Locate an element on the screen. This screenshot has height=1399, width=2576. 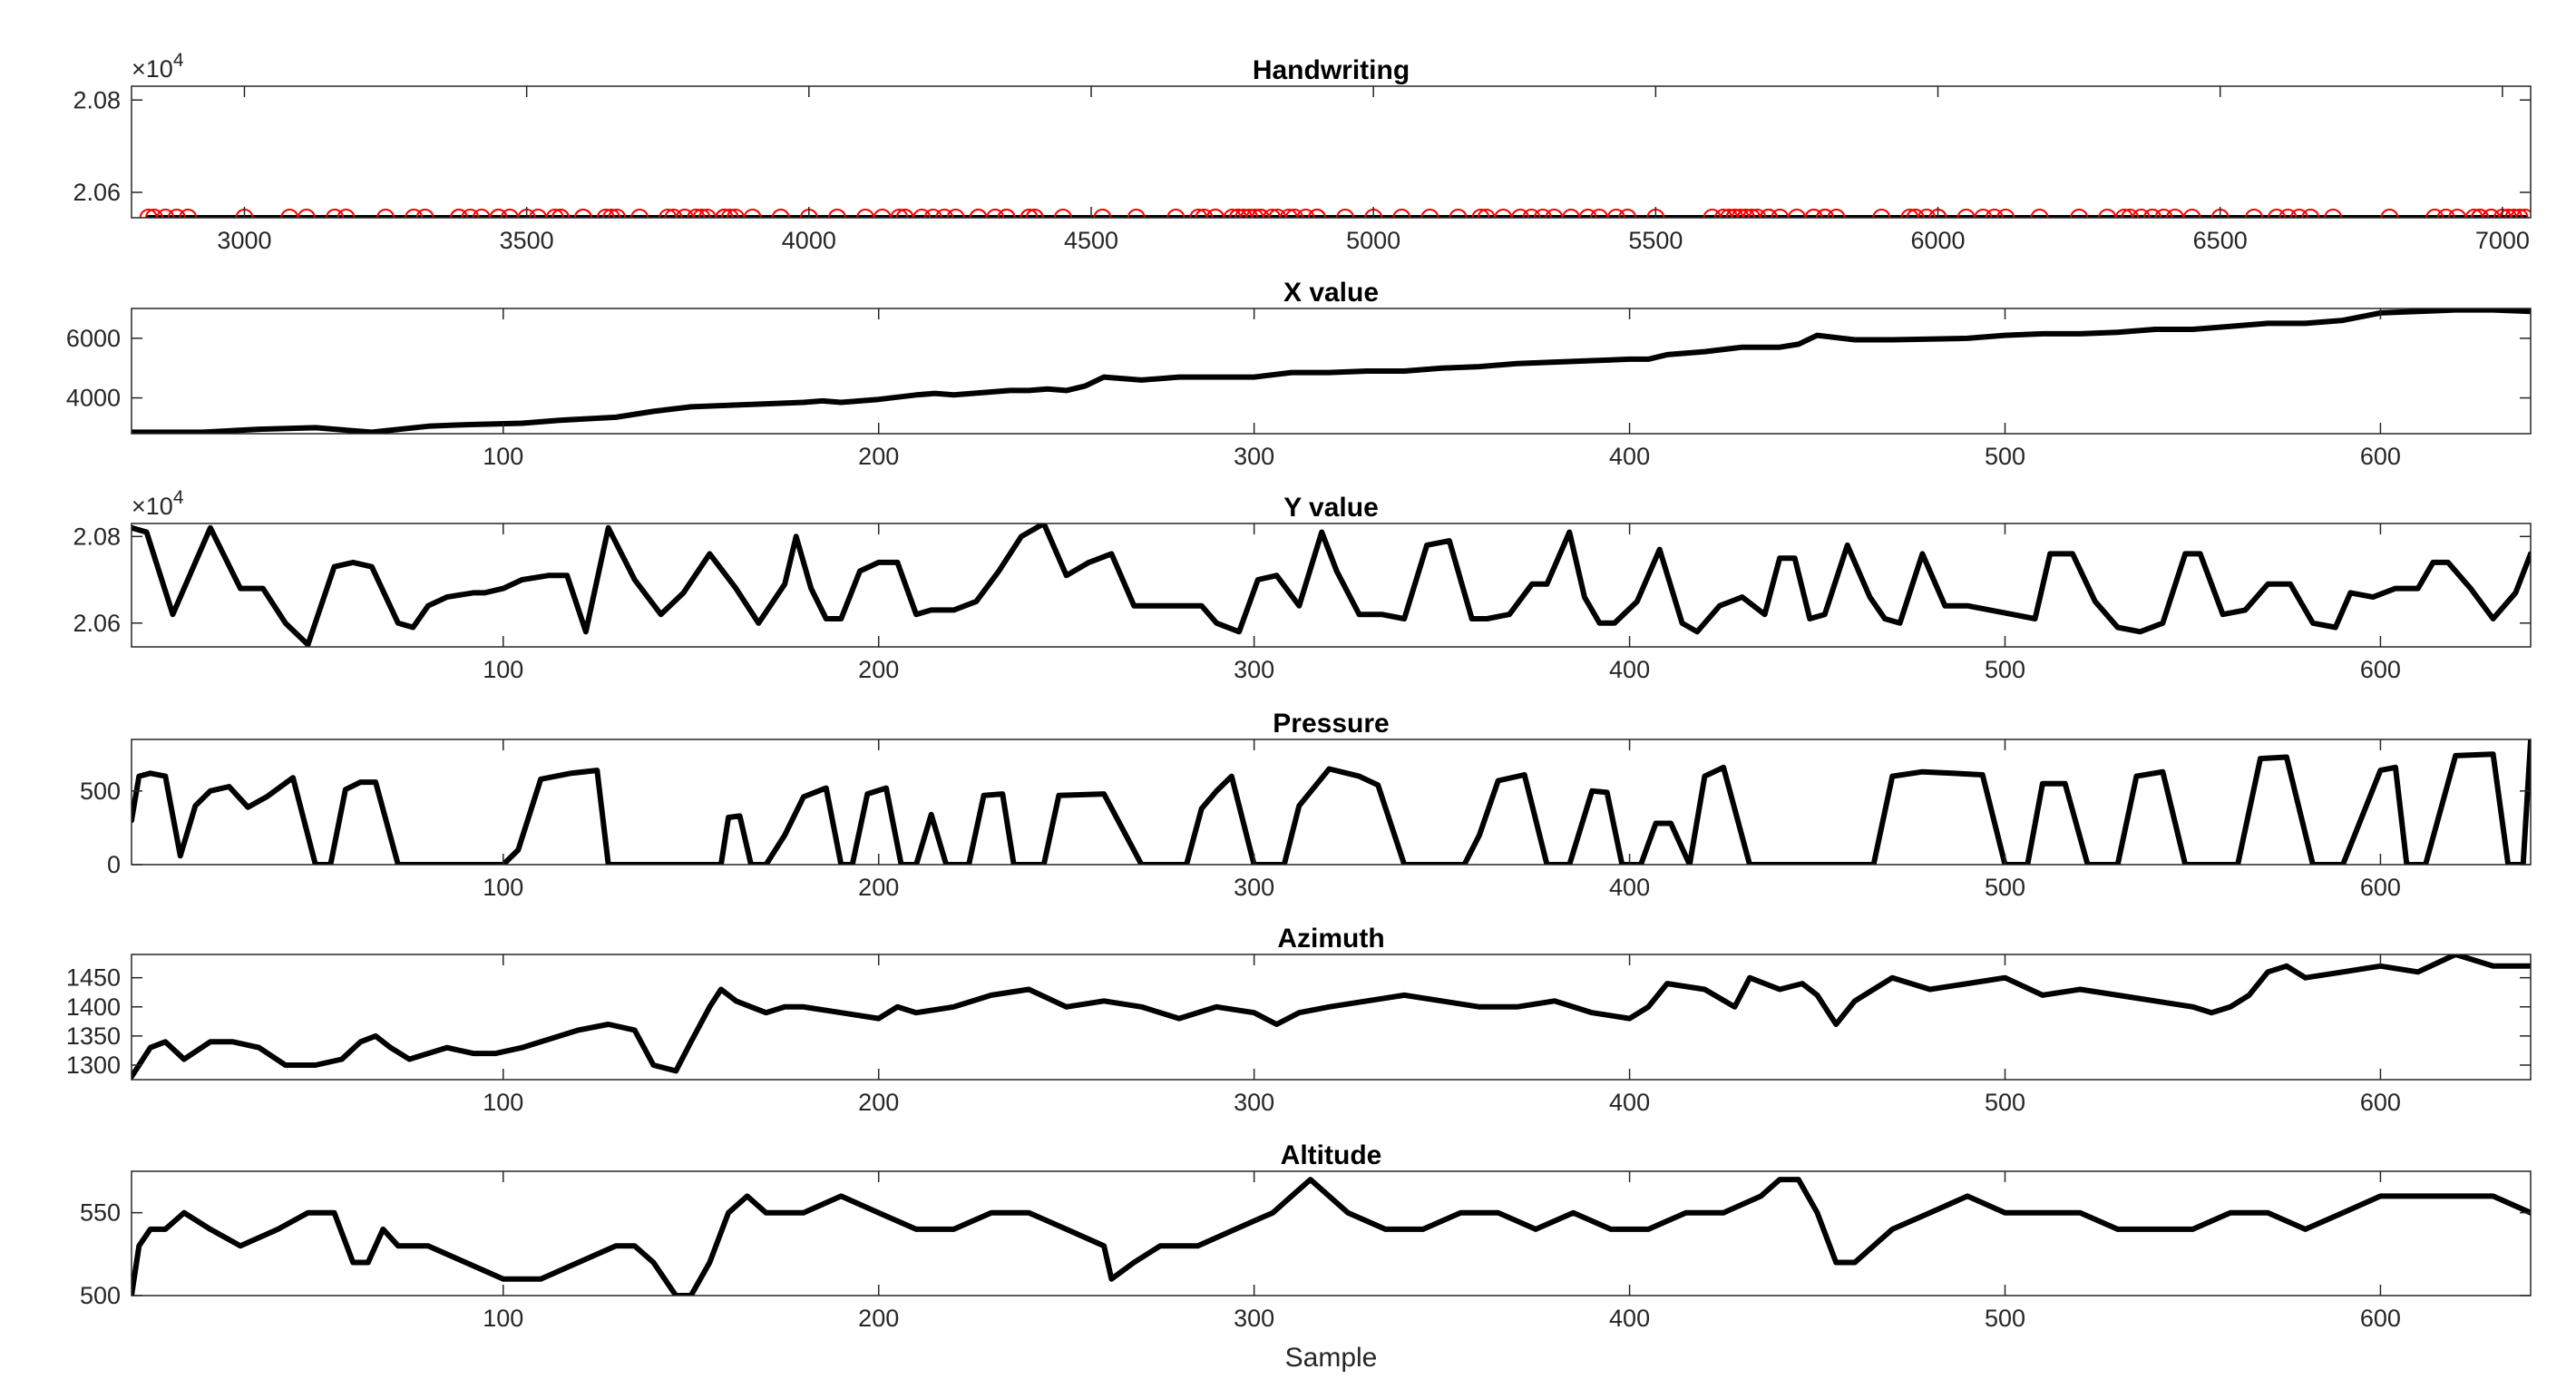
y-tick-label: 2.06 is located at coordinates (97, 192).